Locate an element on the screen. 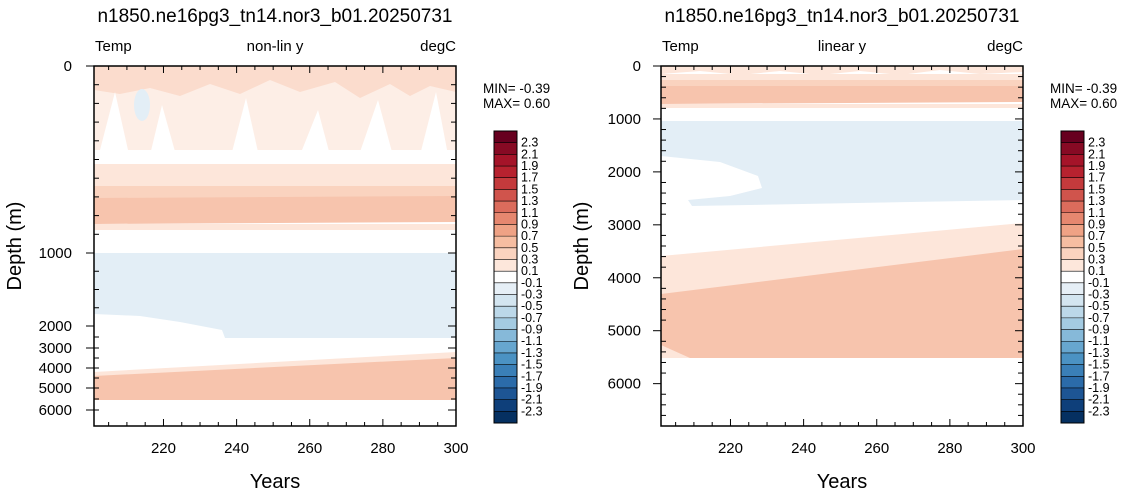 This screenshot has height=496, width=1132. colorbar-label: -0.5 is located at coordinates (1099, 306).